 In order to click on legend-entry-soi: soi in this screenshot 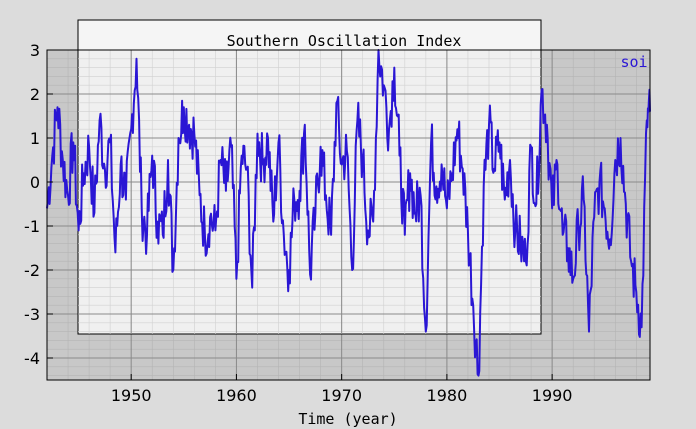, I will do `click(633, 62)`.